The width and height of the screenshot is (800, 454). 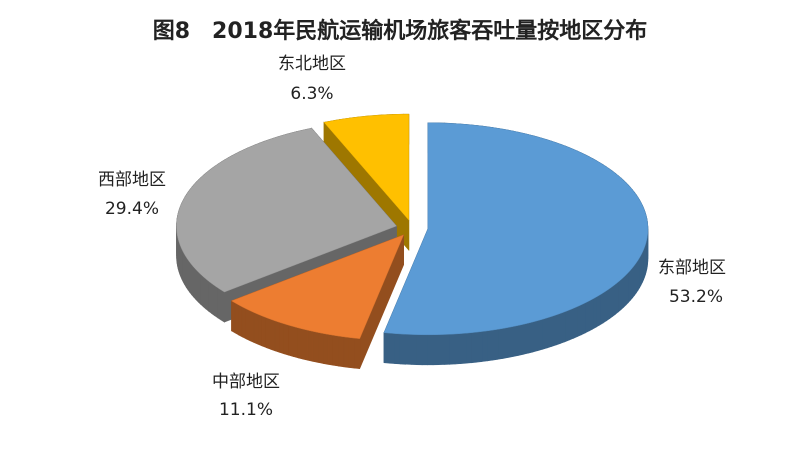 What do you see at coordinates (132, 180) in the screenshot?
I see `slice-label: 西部地区` at bounding box center [132, 180].